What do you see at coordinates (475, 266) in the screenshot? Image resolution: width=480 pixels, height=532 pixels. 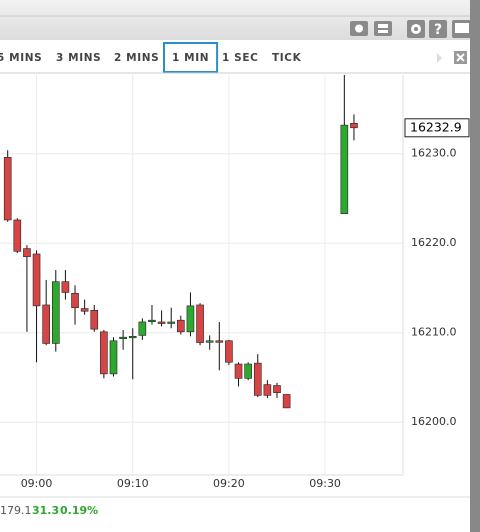 I see `window-edge` at bounding box center [475, 266].